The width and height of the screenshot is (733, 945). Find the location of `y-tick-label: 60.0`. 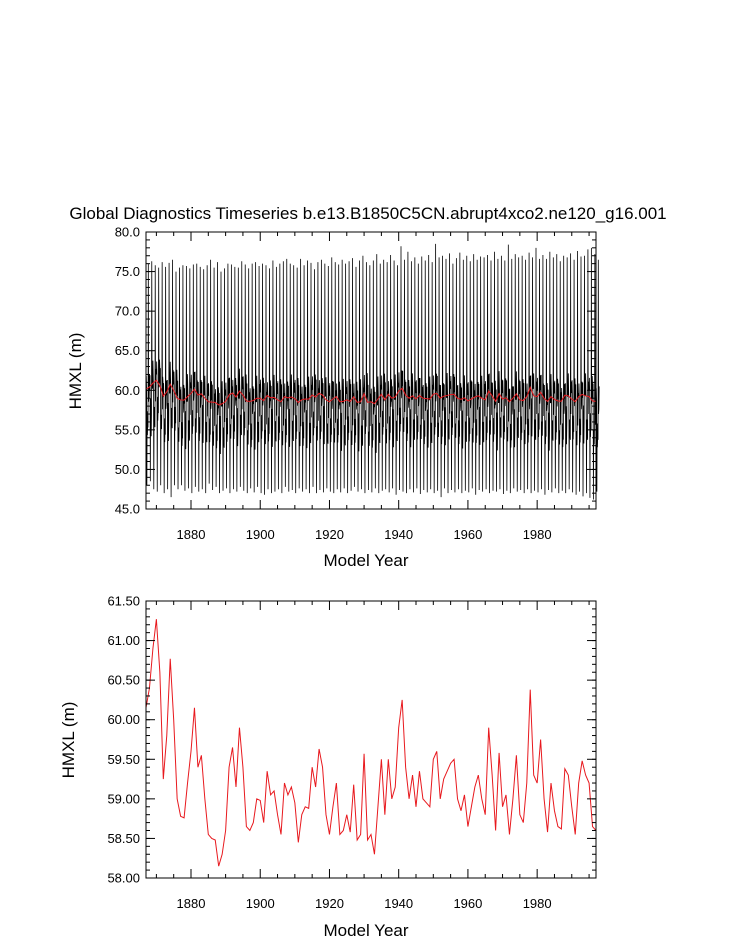

y-tick-label: 60.0 is located at coordinates (127, 390).